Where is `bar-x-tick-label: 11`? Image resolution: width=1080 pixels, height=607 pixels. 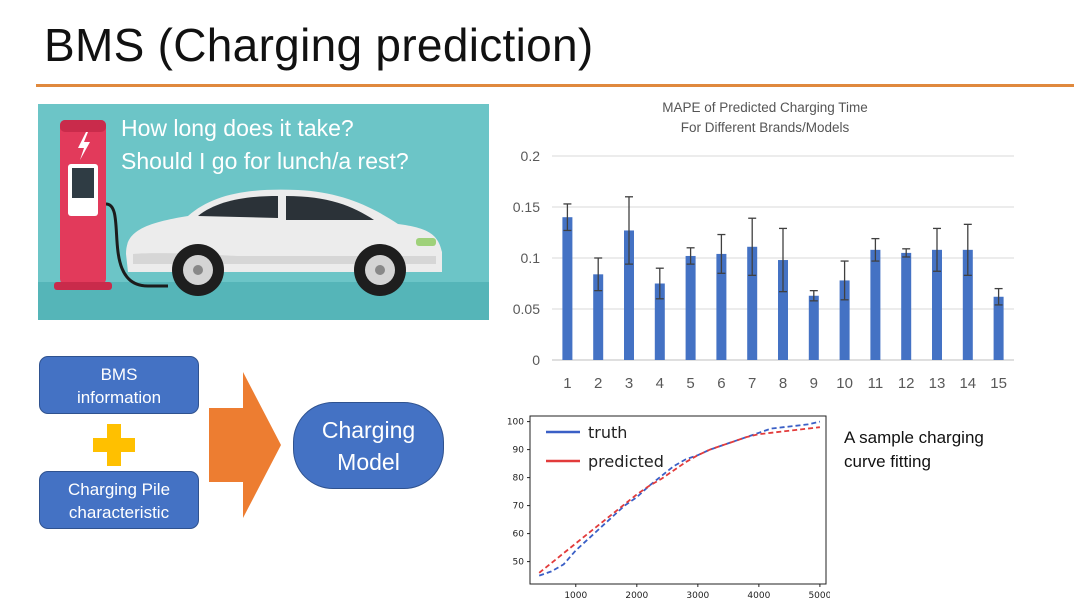
bar-x-tick-label: 11 is located at coordinates (876, 383).